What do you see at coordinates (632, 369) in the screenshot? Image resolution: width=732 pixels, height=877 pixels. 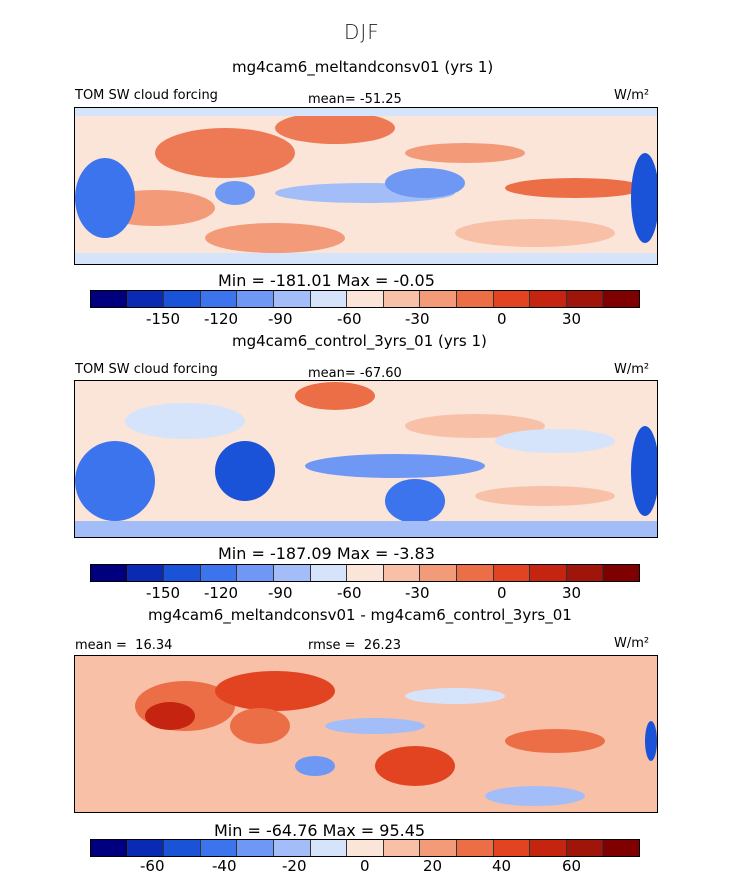 I see `panel2-units: W/m²` at bounding box center [632, 369].